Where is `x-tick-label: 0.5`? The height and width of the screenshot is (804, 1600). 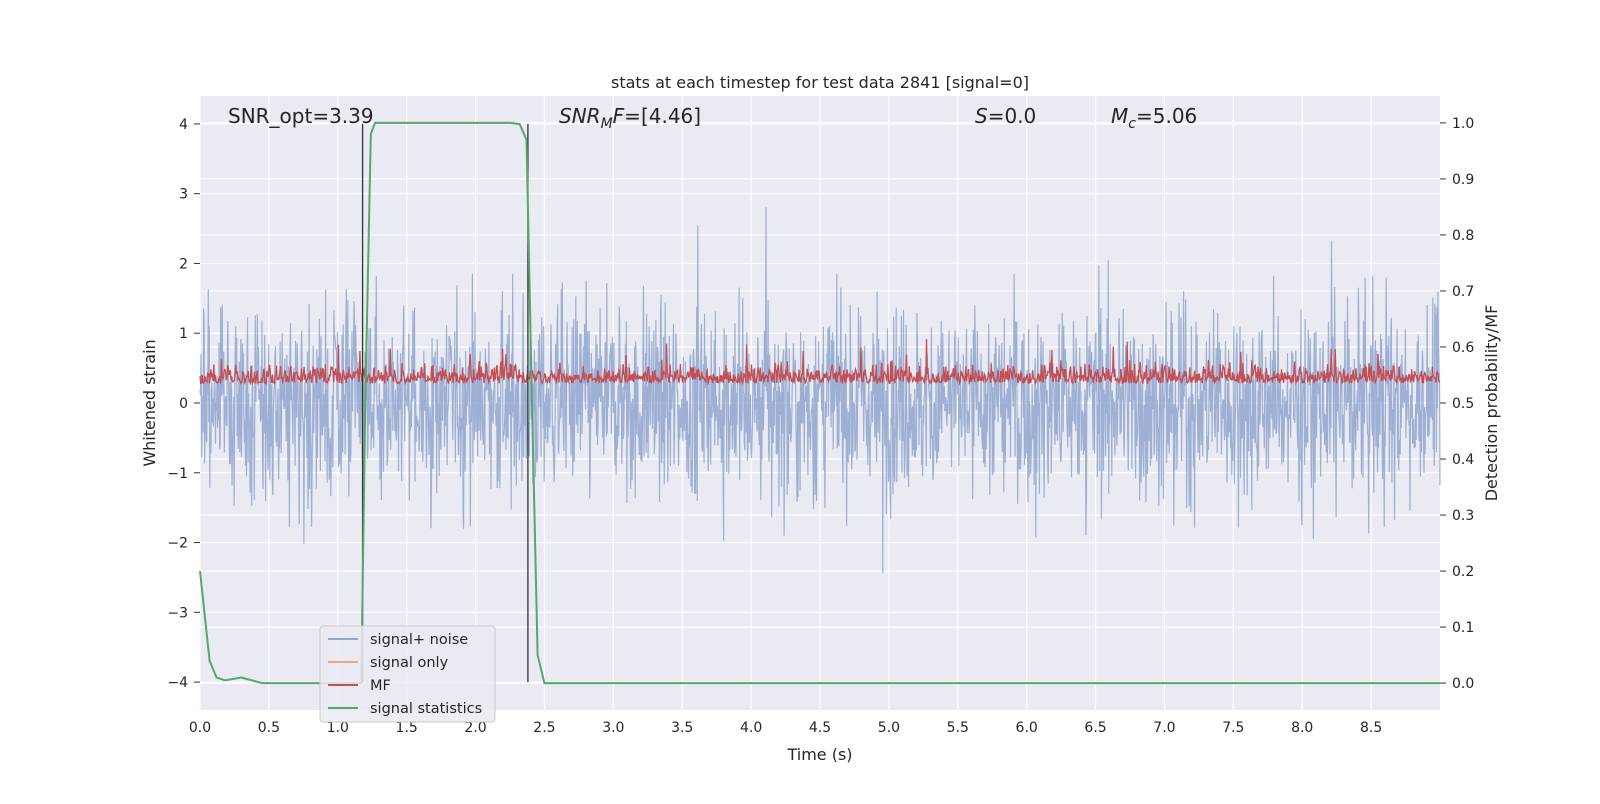
x-tick-label: 0.5 is located at coordinates (269, 728).